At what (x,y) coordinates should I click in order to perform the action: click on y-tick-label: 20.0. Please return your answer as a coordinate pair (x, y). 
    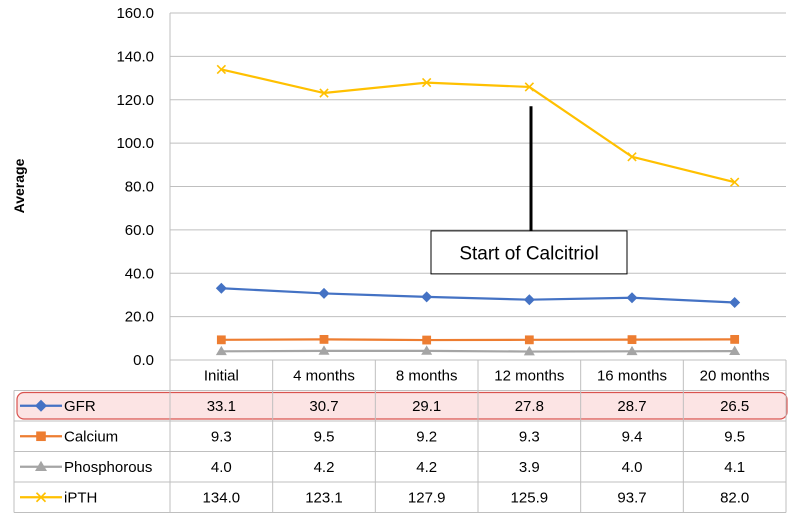
    Looking at the image, I should click on (139, 317).